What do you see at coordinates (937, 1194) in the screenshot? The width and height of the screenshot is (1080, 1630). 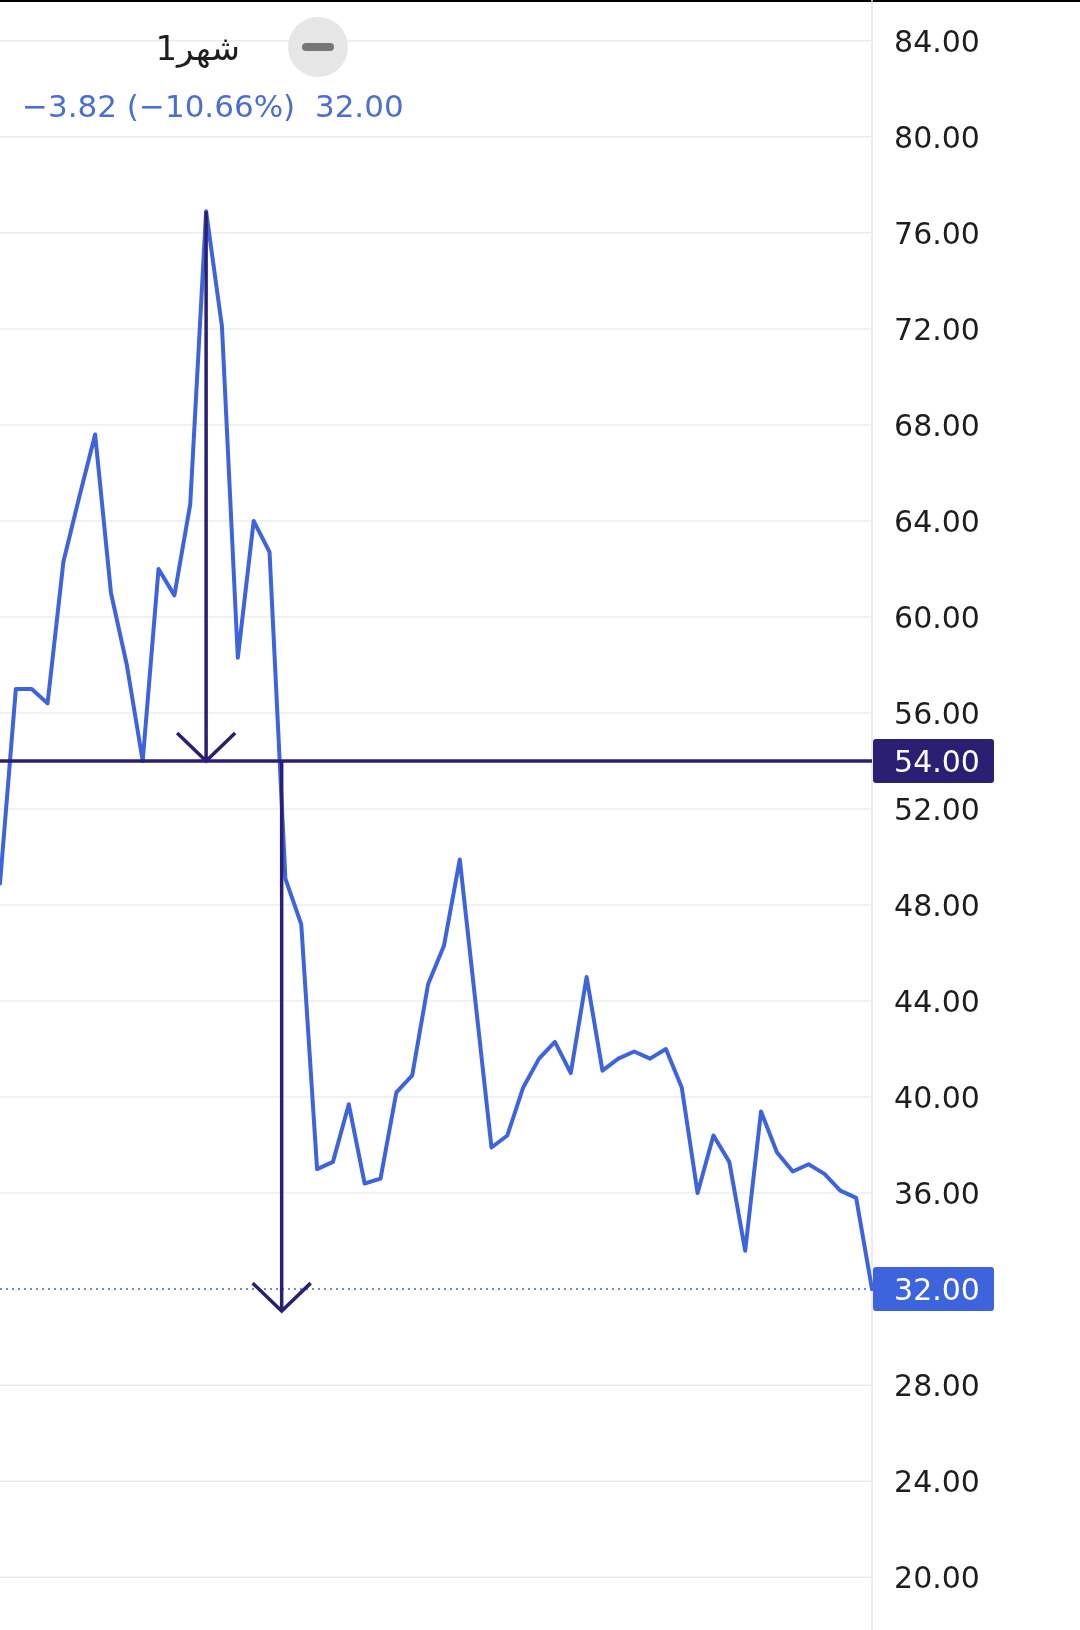 I see `y-tick-label: 36.00` at bounding box center [937, 1194].